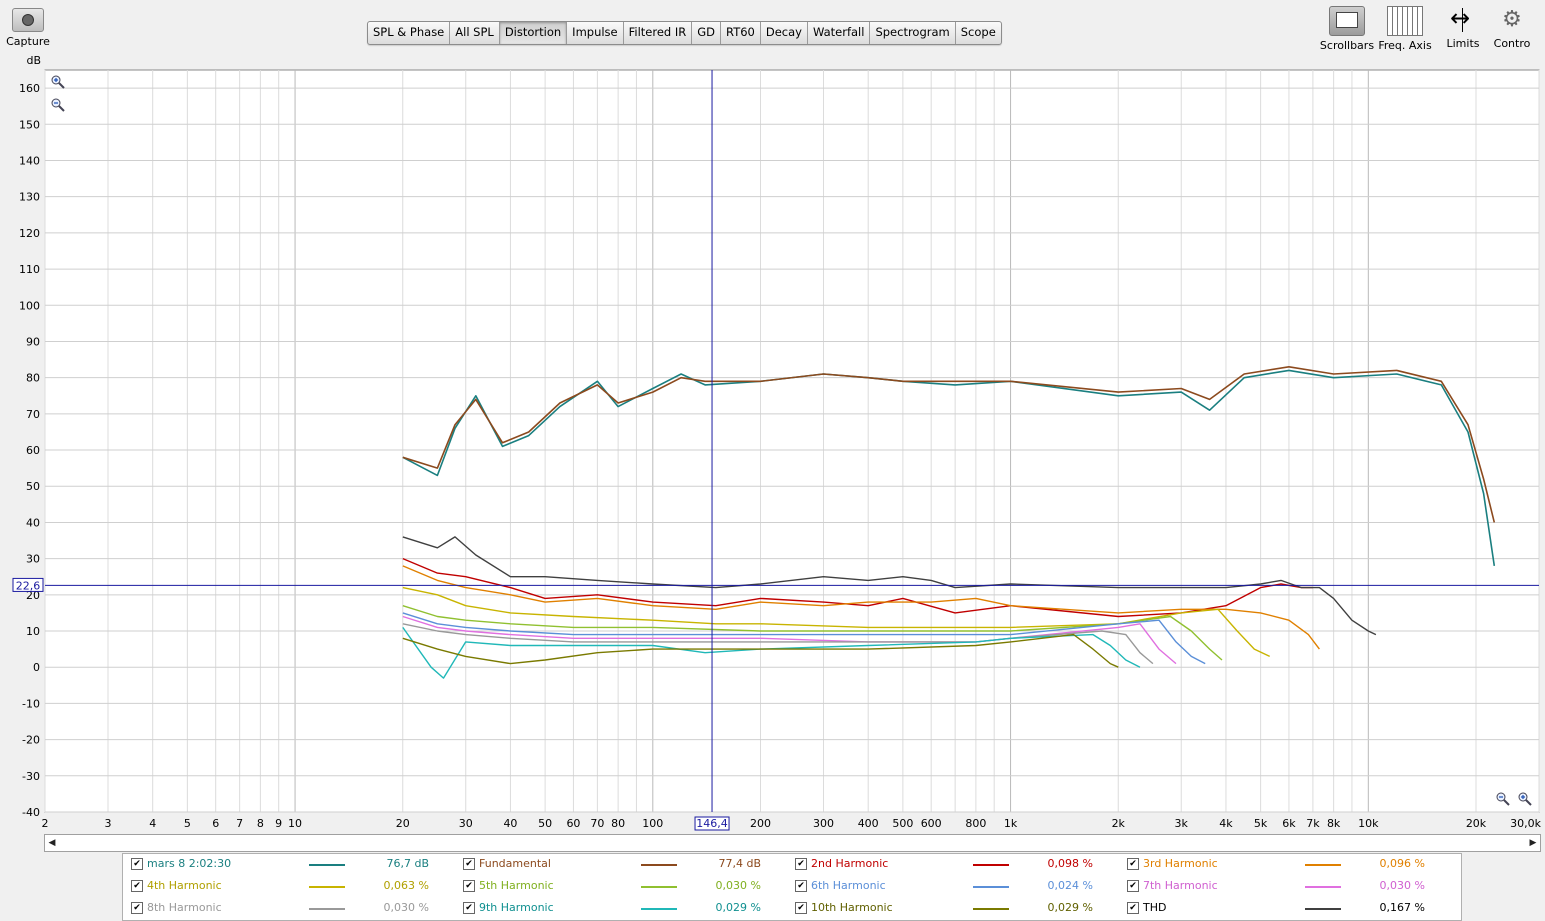 This screenshot has width=1545, height=921. I want to click on tab-rt60: RT60, so click(741, 33).